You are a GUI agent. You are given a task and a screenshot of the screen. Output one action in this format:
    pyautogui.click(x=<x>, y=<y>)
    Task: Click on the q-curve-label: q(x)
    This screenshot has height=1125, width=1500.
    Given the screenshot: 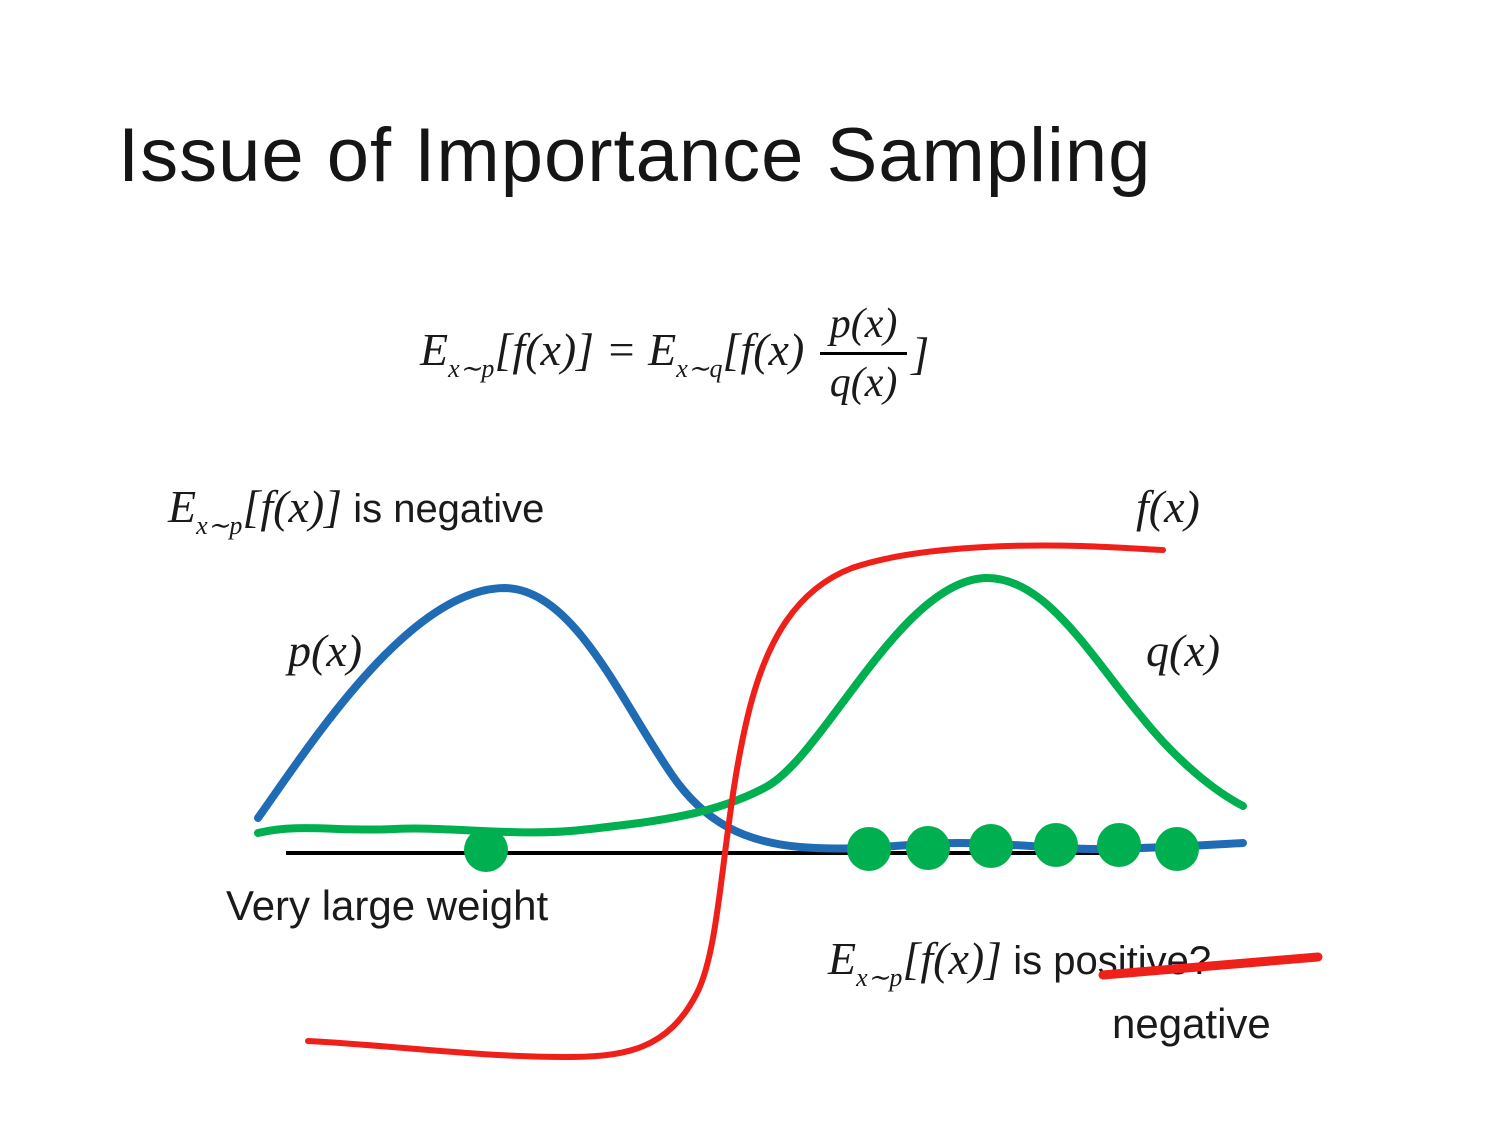 What is the action you would take?
    pyautogui.click(x=1183, y=650)
    